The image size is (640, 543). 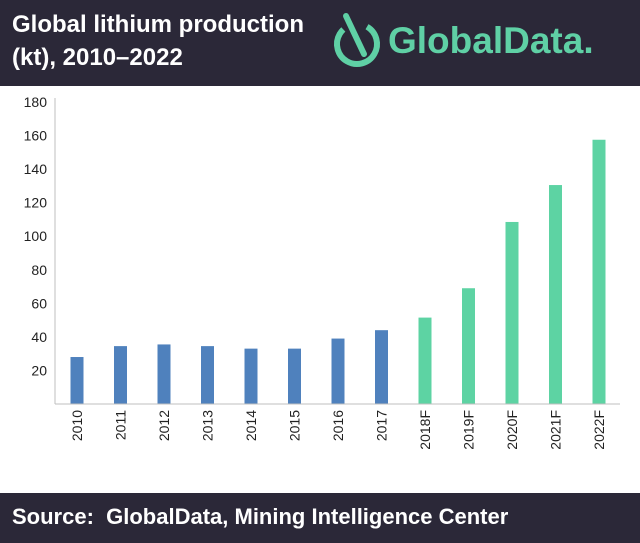 I want to click on x-tick-label: 2019F, so click(x=469, y=430).